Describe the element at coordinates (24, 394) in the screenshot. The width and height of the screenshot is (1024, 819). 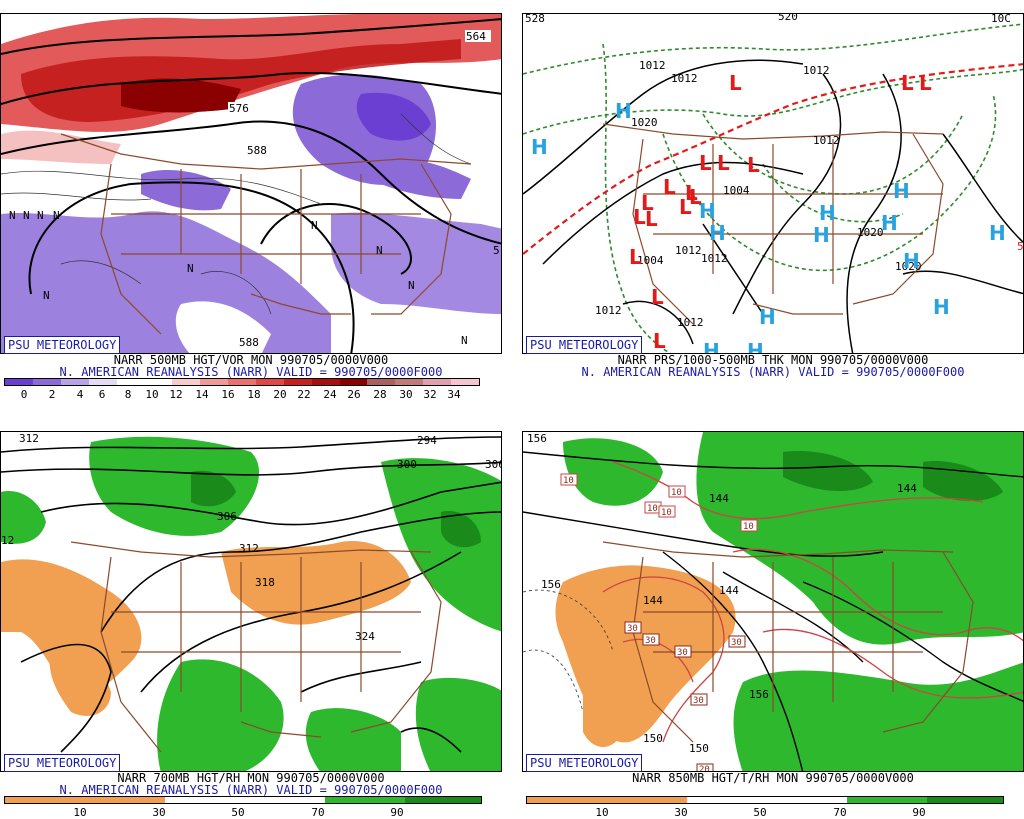
I see `tick: 0` at that location.